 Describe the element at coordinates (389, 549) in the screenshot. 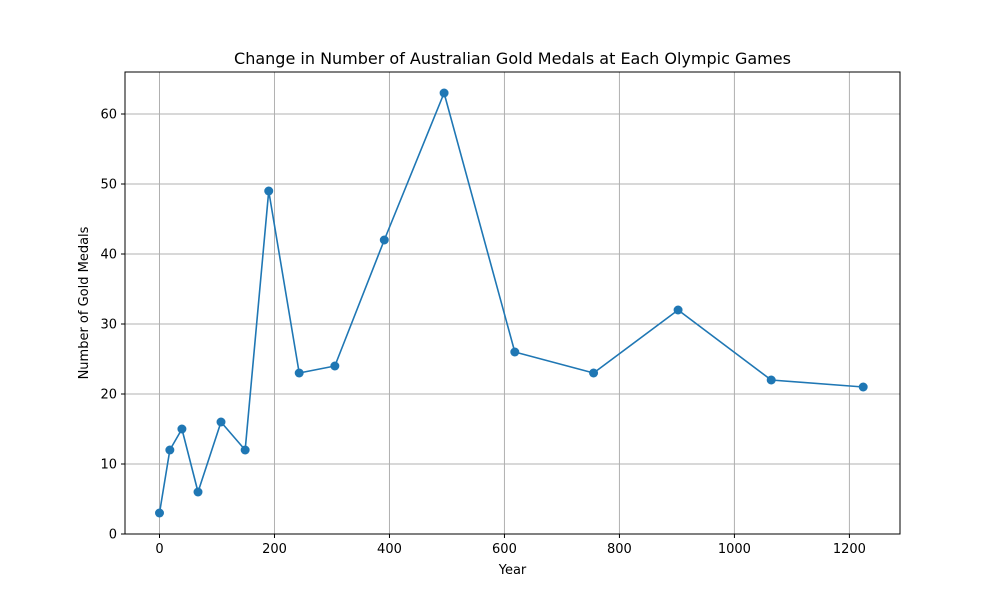

I see `x-tick-label: 400` at that location.